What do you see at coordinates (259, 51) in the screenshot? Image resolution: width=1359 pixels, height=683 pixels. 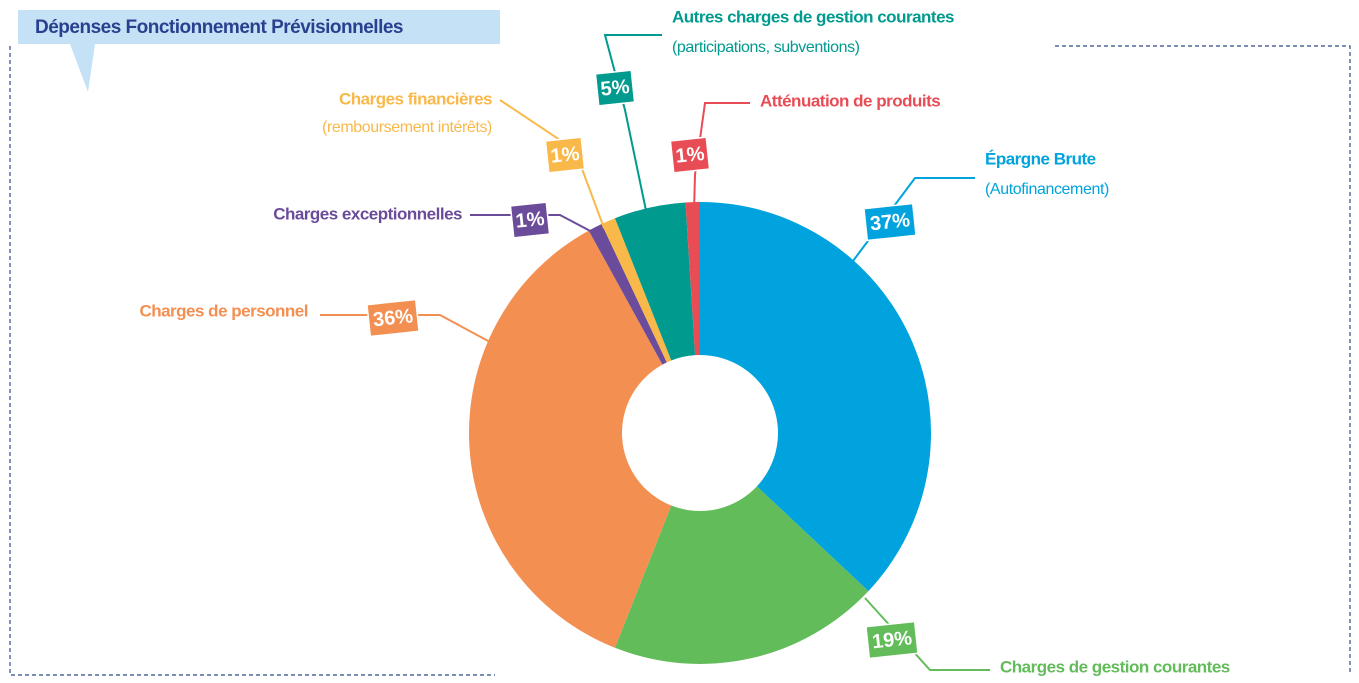 I see `title-badge` at bounding box center [259, 51].